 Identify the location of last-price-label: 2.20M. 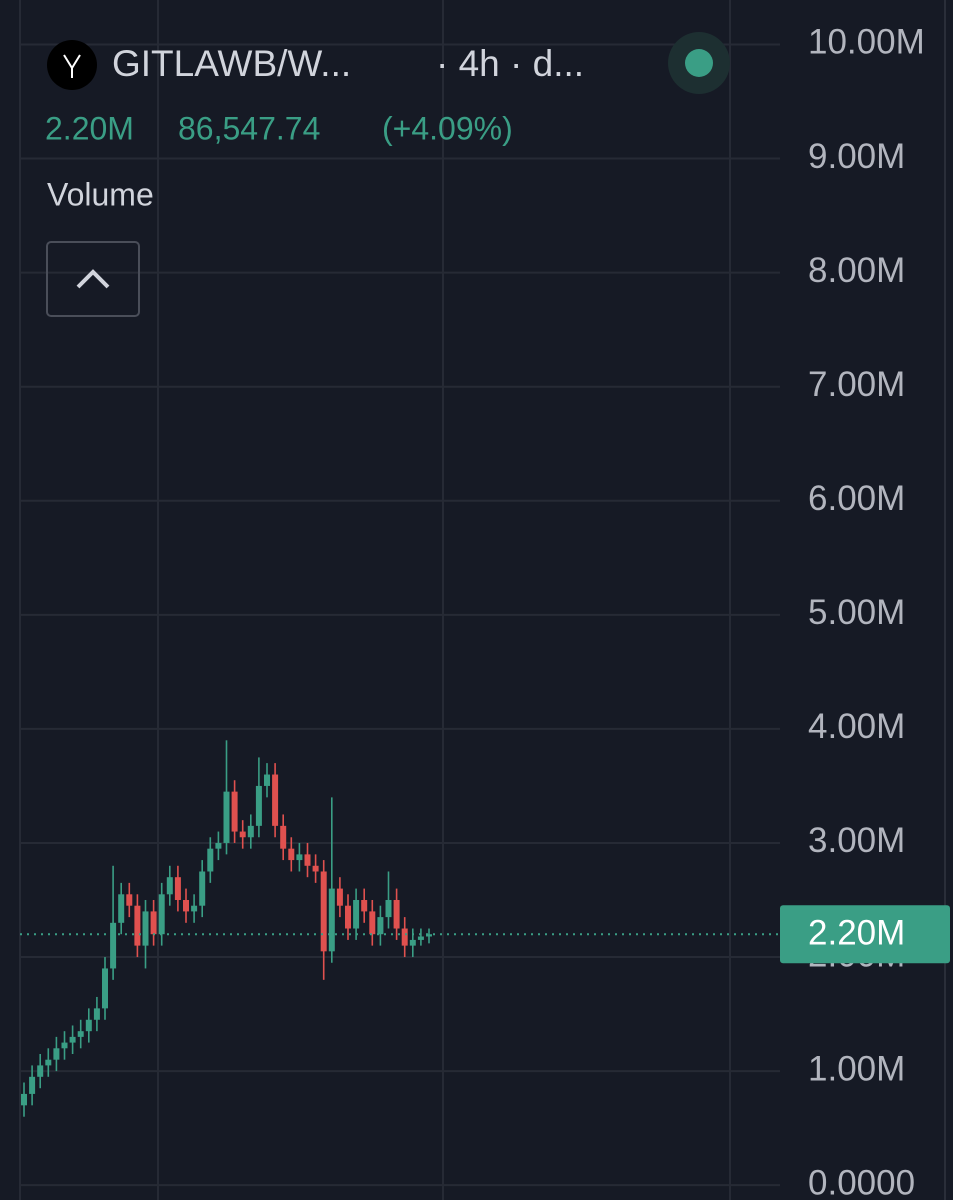
(856, 932).